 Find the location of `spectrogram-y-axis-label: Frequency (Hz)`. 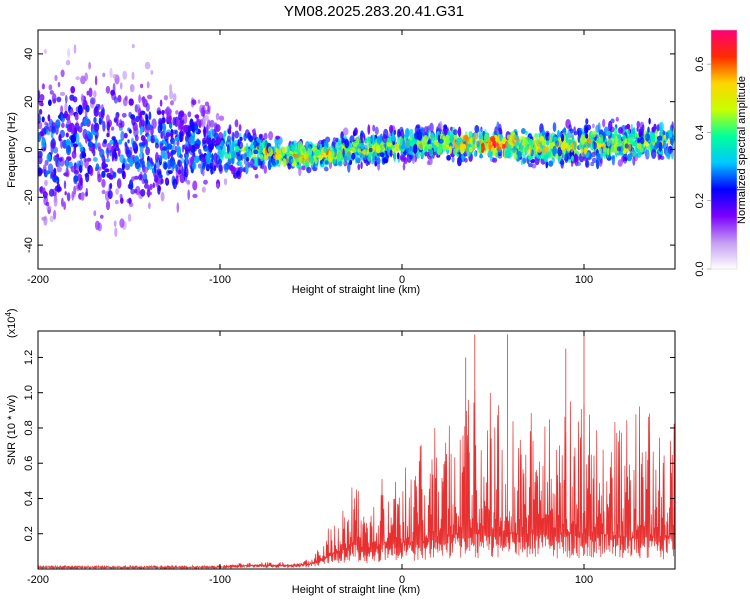

spectrogram-y-axis-label: Frequency (Hz) is located at coordinates (12, 150).